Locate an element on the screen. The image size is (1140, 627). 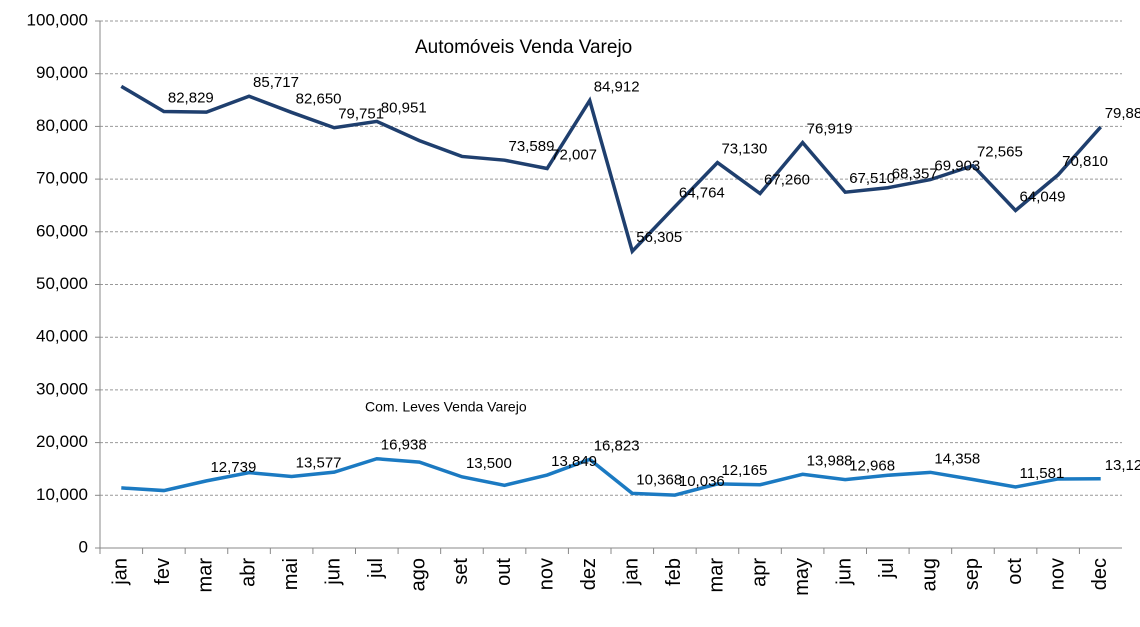
data-label: 12,739 is located at coordinates (233, 467).